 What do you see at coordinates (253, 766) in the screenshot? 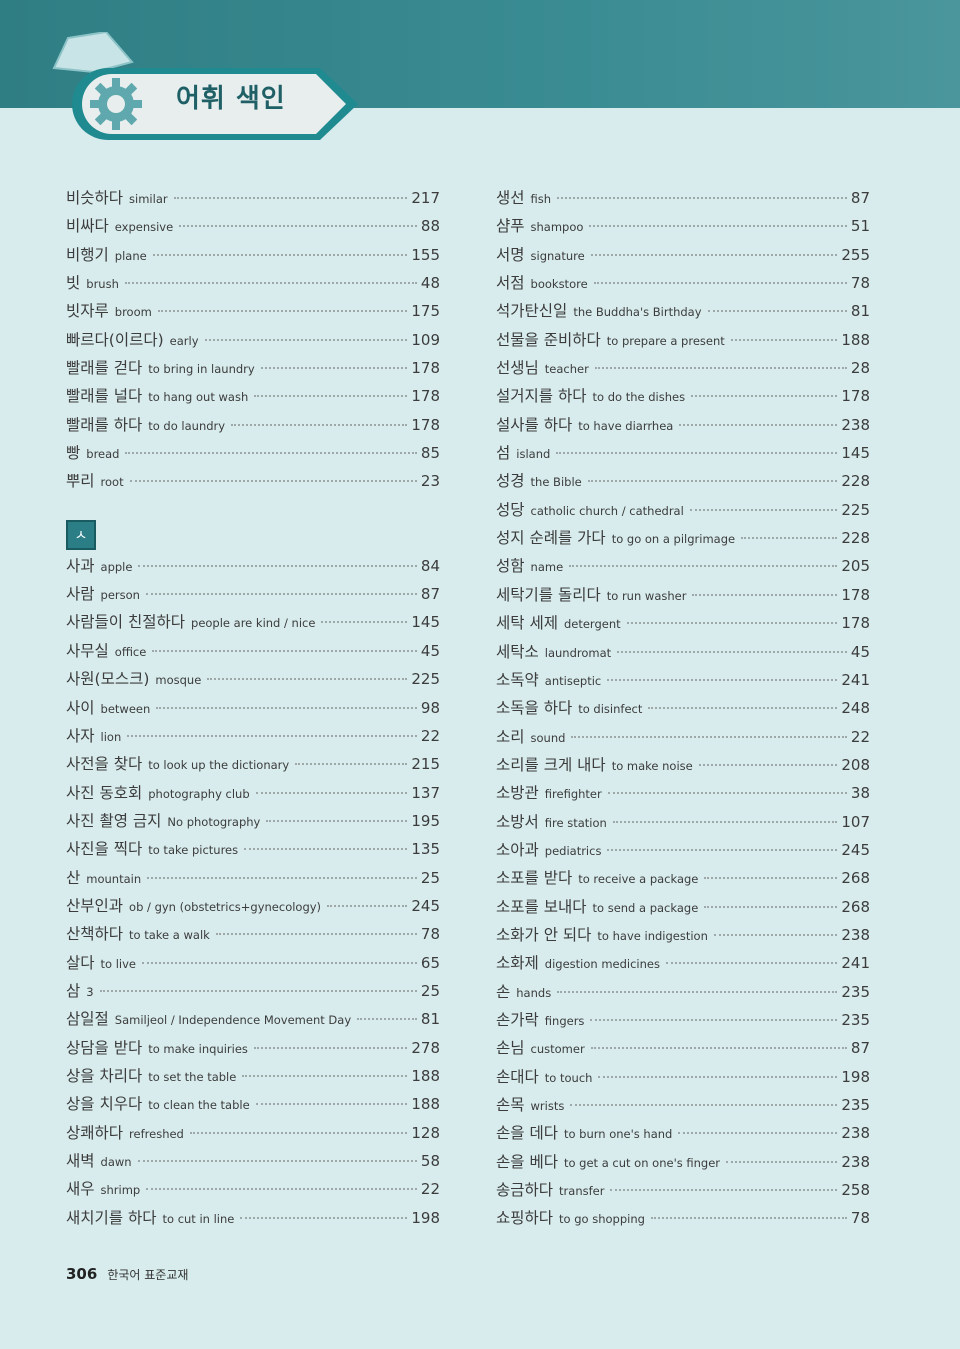
I see `index-entry: 사전을 찾다 to look up the dictionary 215` at bounding box center [253, 766].